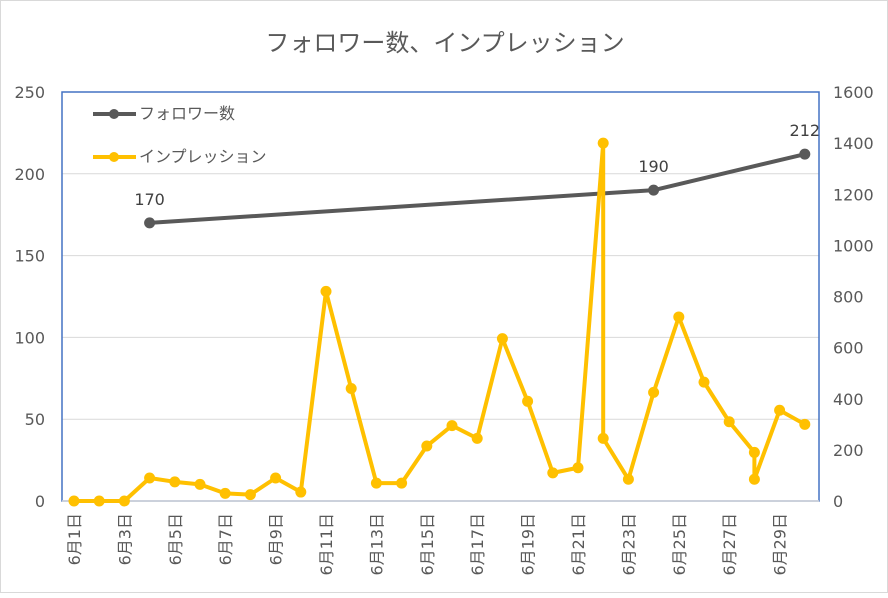 This screenshot has height=598, width=888. I want to click on y-right-tick-label: 600, so click(848, 348).